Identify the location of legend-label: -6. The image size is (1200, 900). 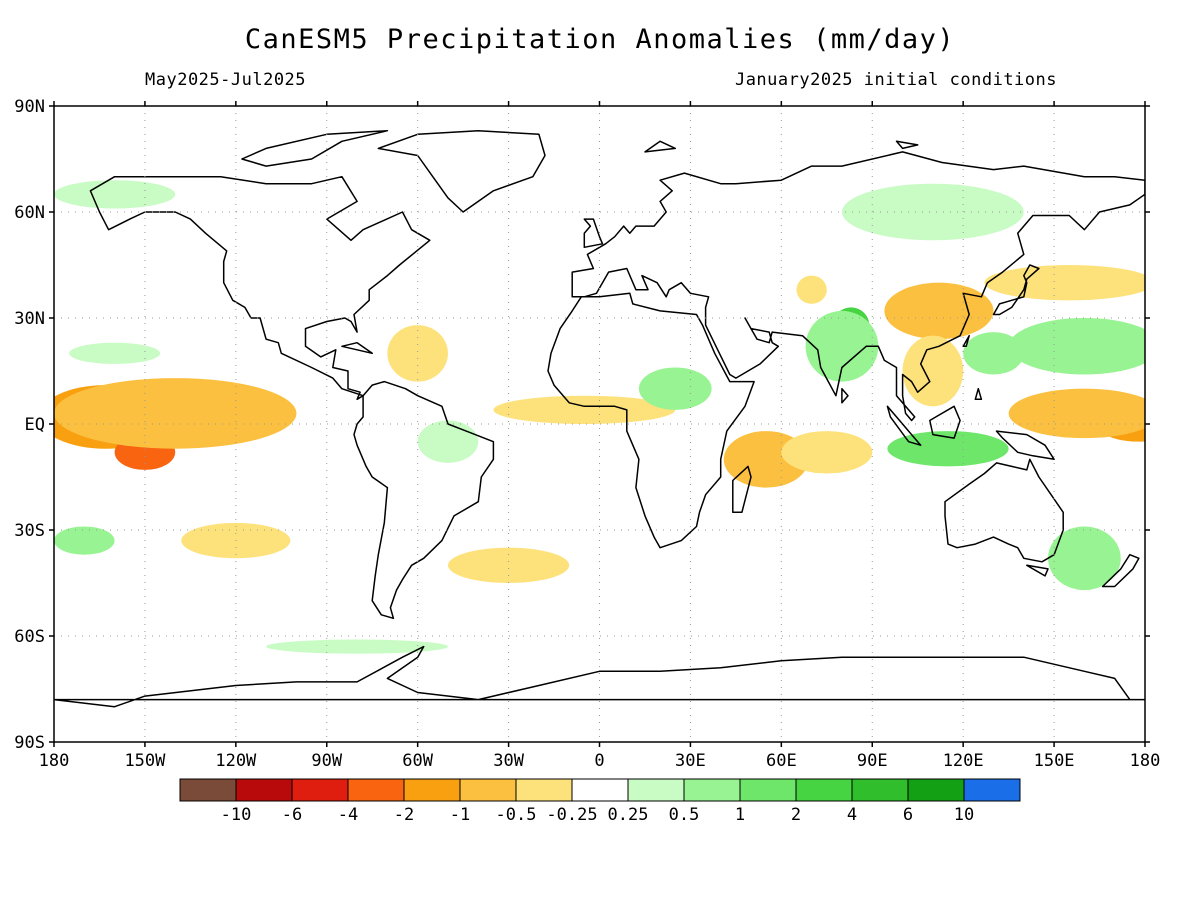
(292, 815).